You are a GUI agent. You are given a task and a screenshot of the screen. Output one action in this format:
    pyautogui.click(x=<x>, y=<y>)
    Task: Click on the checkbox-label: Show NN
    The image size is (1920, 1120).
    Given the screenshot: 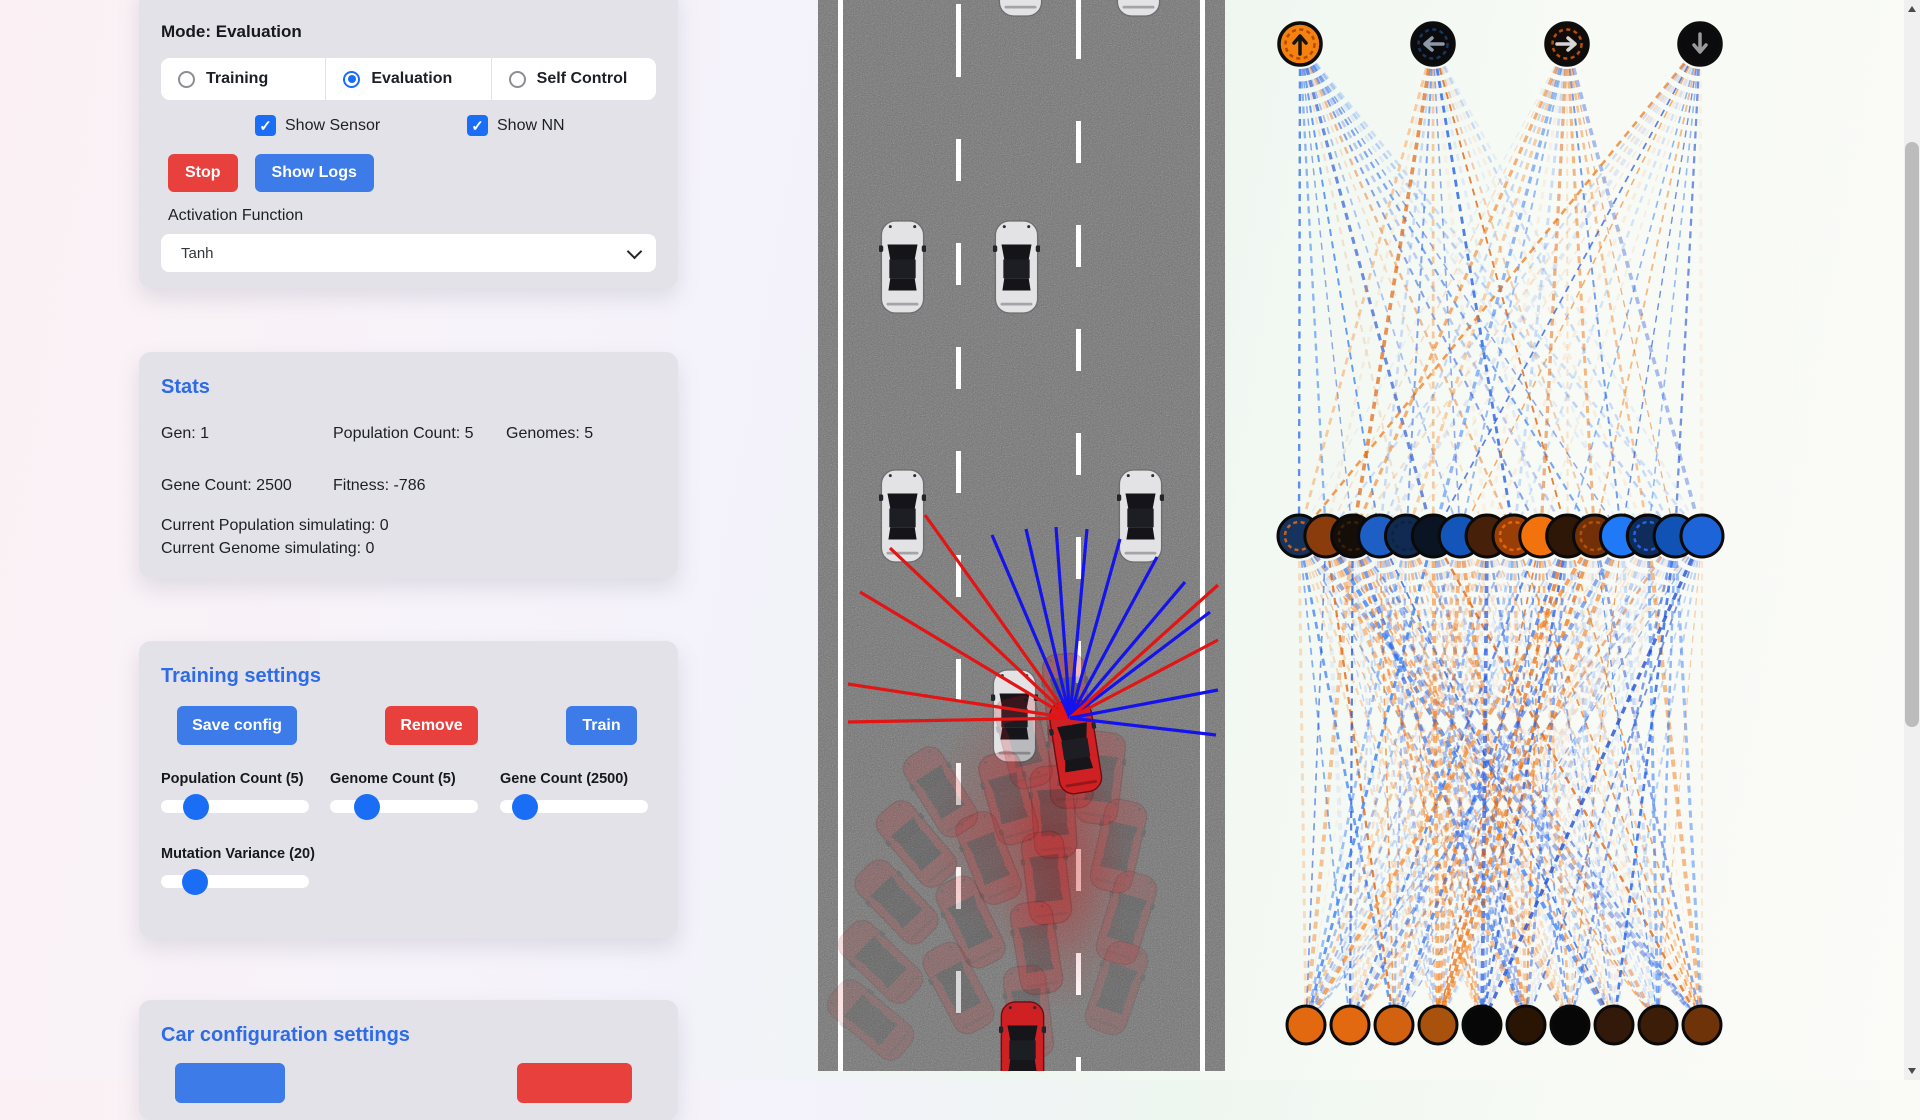 What is the action you would take?
    pyautogui.click(x=531, y=126)
    